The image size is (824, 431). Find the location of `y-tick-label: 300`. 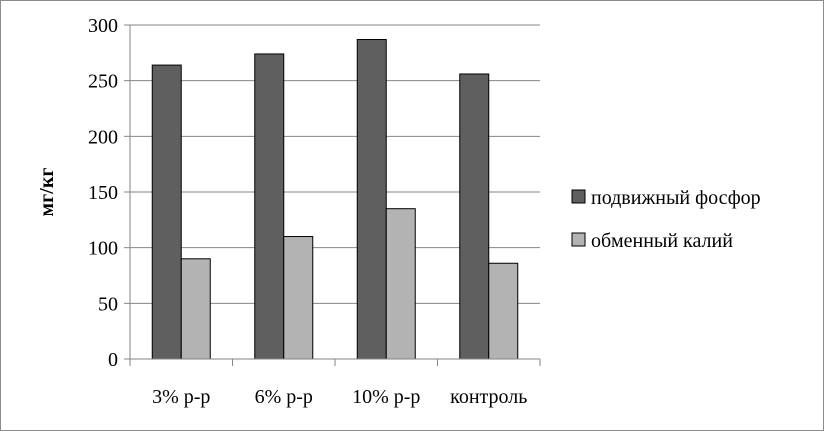

y-tick-label: 300 is located at coordinates (103, 26).